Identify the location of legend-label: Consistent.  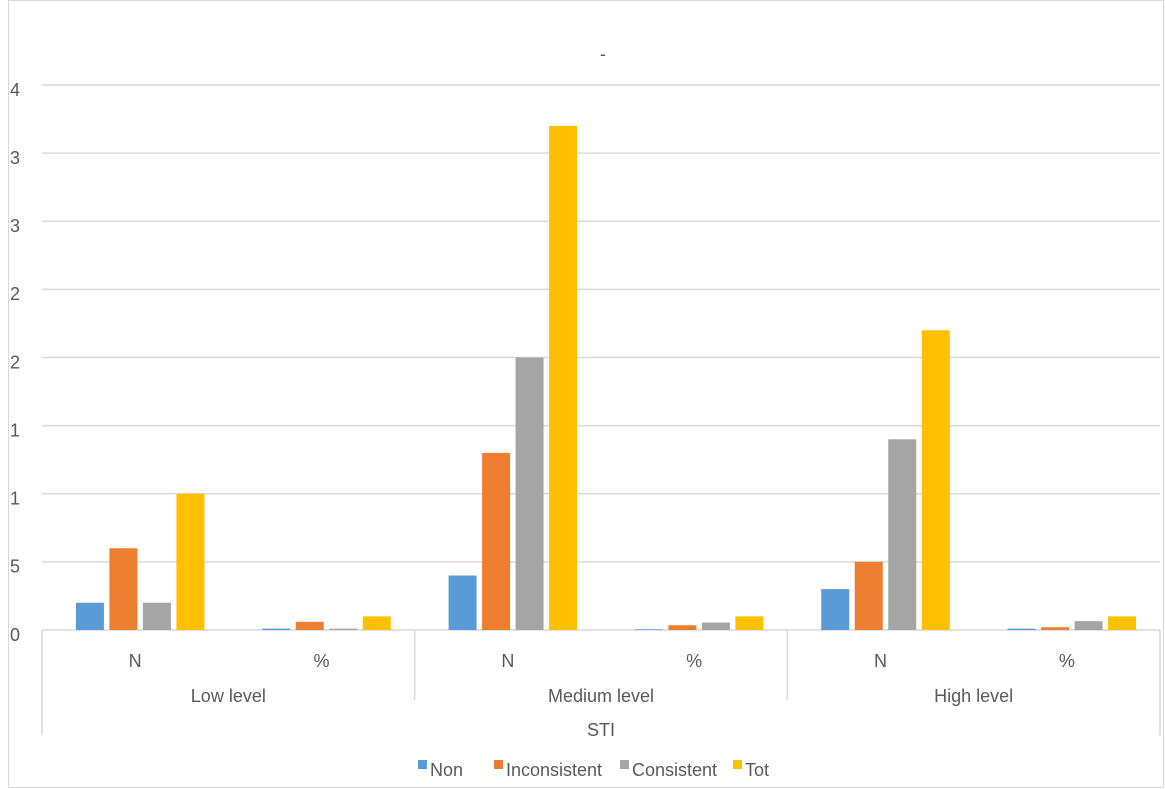
(674, 770).